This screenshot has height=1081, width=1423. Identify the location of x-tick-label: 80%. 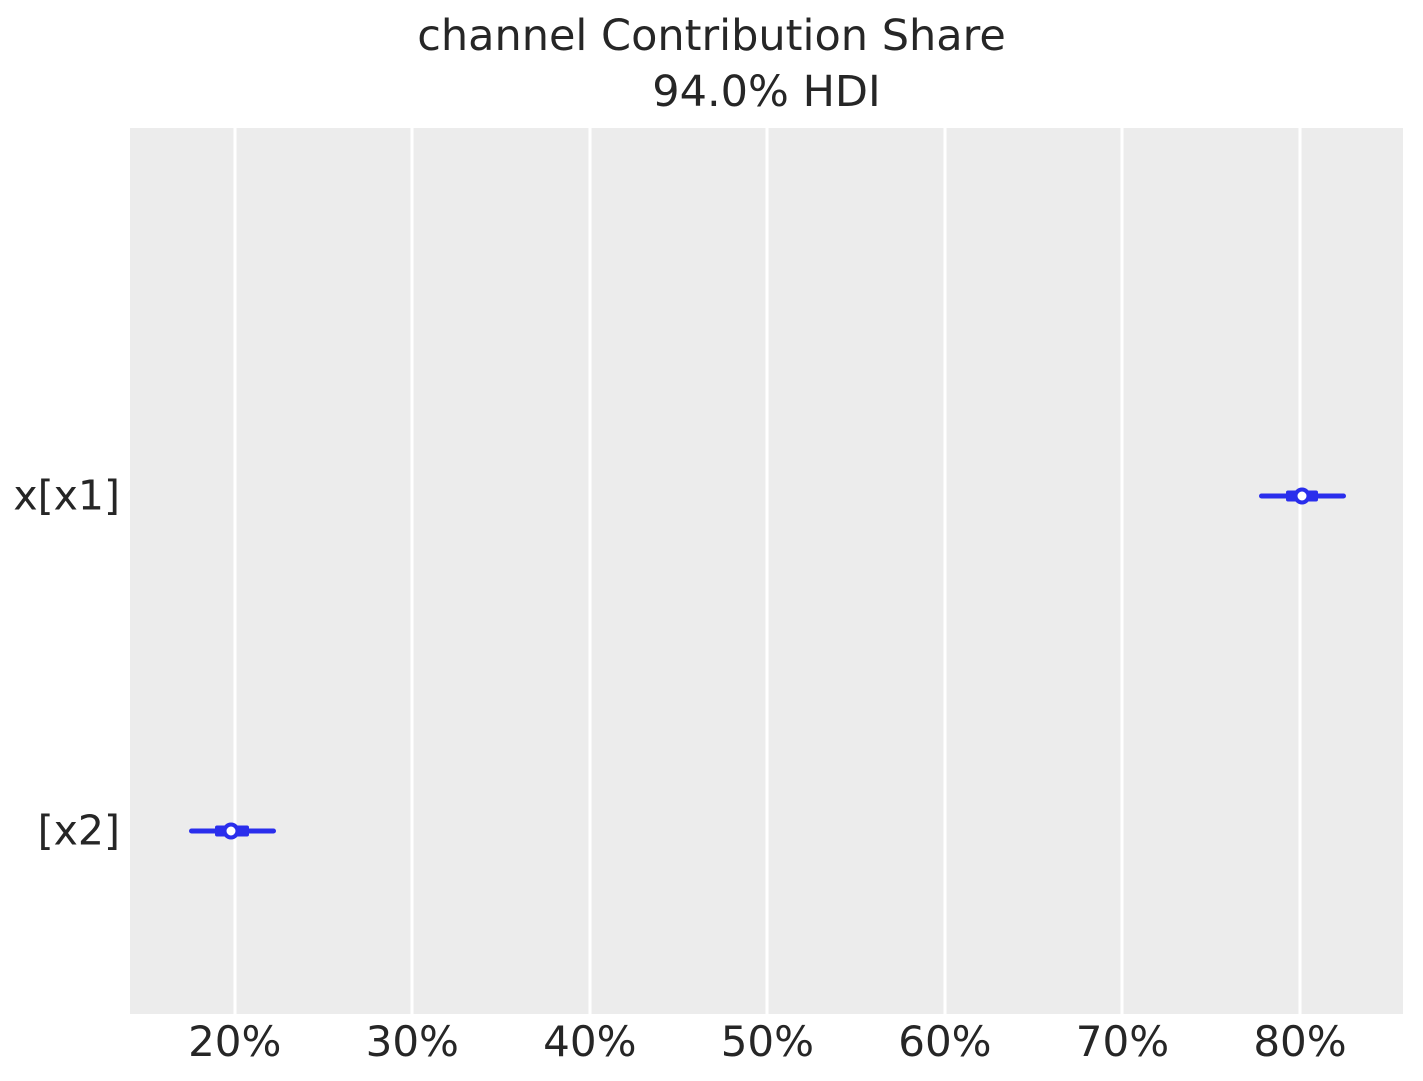
(1300, 1041).